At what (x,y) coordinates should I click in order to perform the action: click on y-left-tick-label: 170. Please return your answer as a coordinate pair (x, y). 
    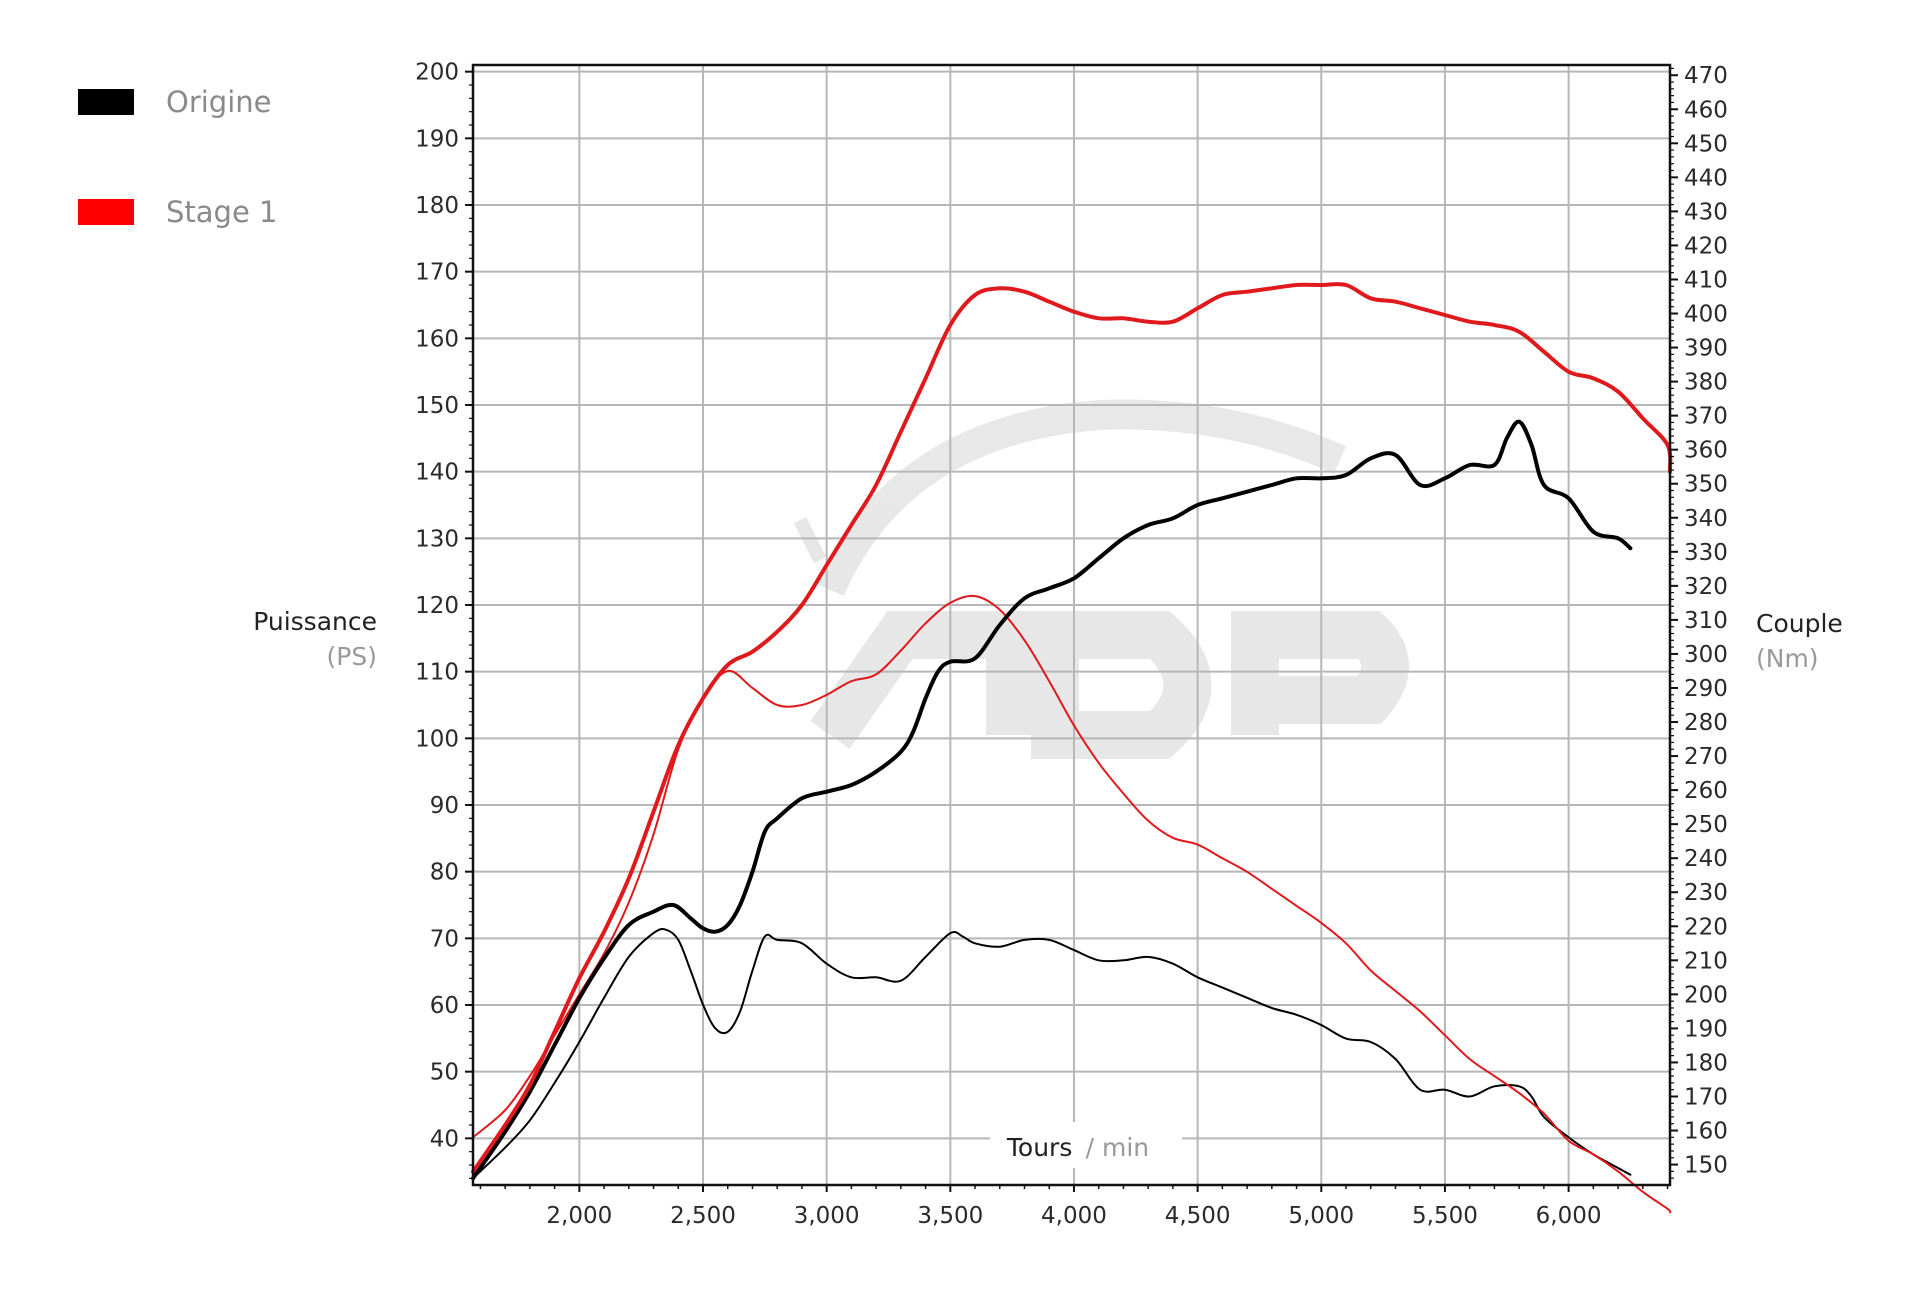
    Looking at the image, I should click on (437, 273).